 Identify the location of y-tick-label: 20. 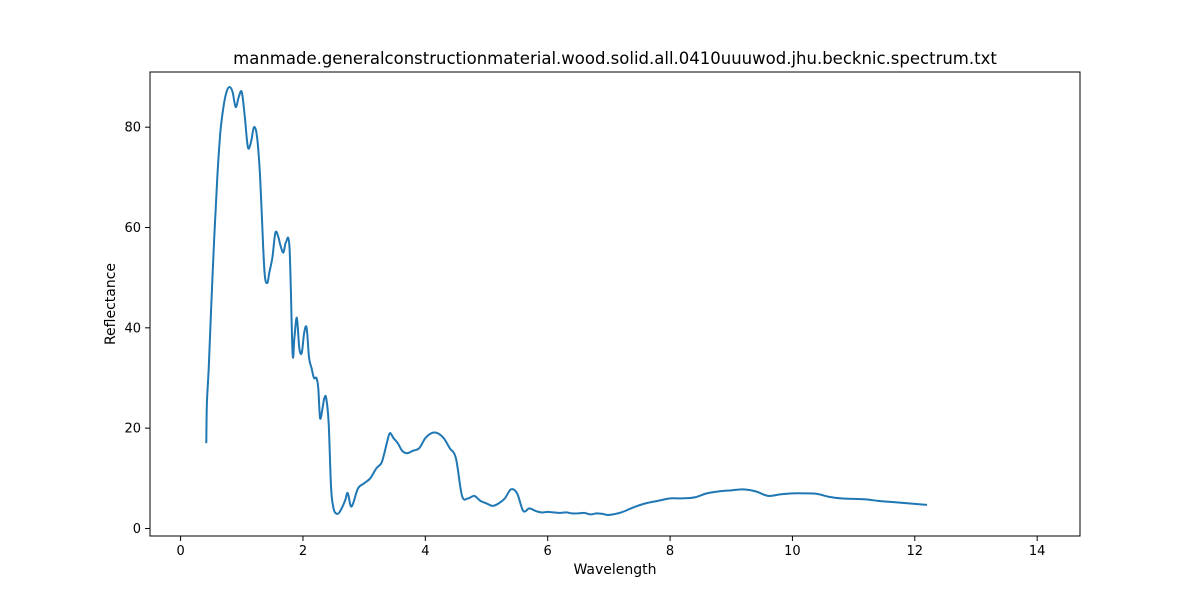
(132, 429).